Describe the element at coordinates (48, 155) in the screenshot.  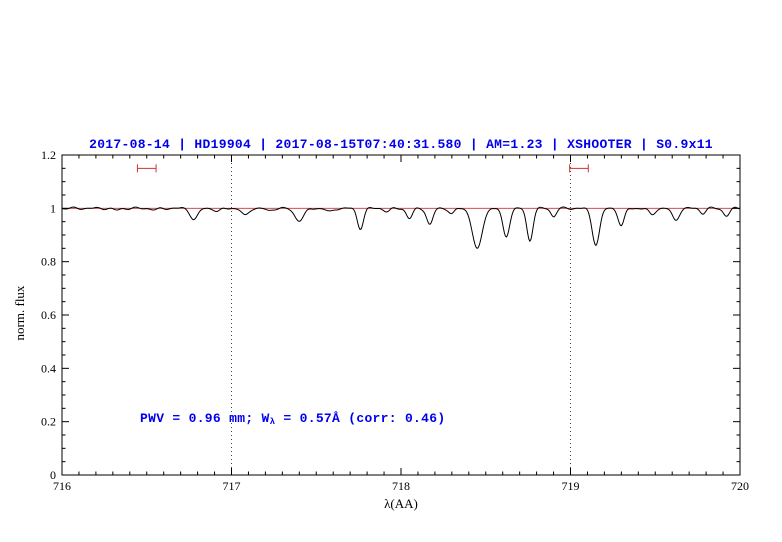
I see `y-tick-label: 1.2` at that location.